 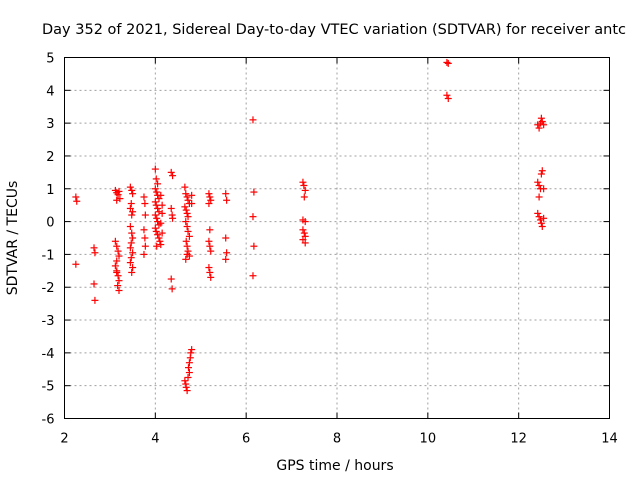 What do you see at coordinates (428, 439) in the screenshot?
I see `x-tick-label: 10` at bounding box center [428, 439].